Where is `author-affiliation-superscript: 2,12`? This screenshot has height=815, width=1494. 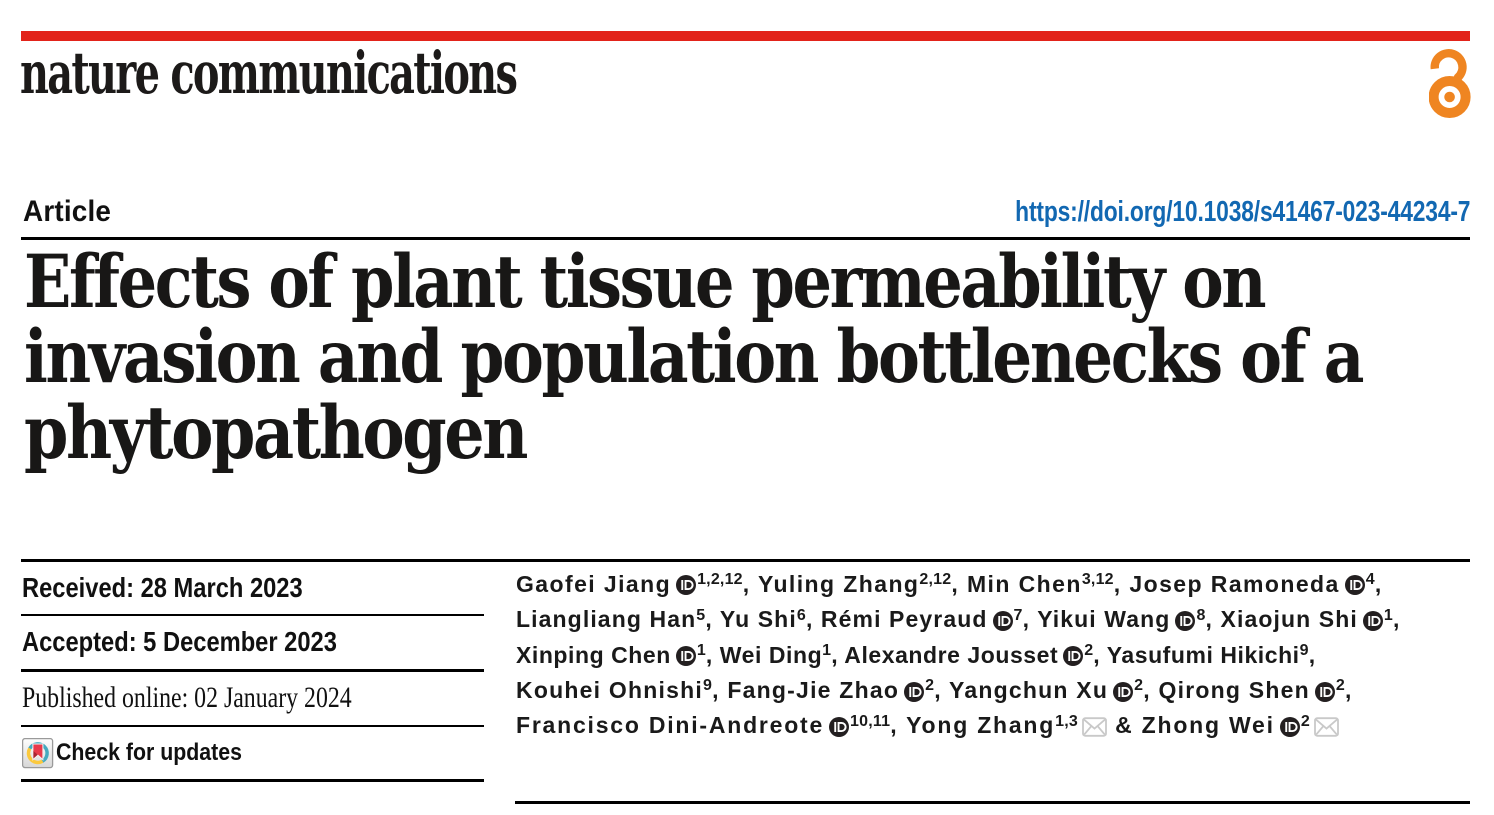
author-affiliation-superscript: 2,12 is located at coordinates (935, 580).